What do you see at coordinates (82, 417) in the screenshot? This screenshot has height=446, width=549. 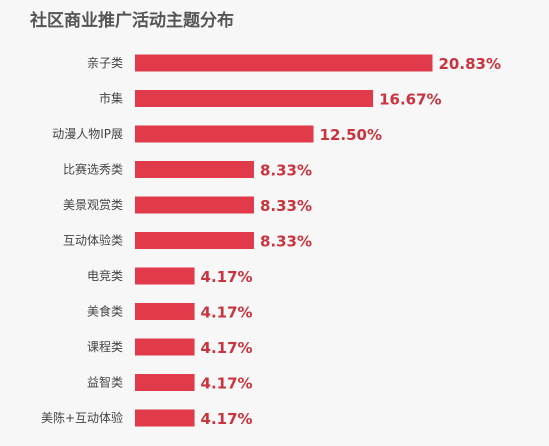 I see `category-label: 美陈+互动体验` at bounding box center [82, 417].